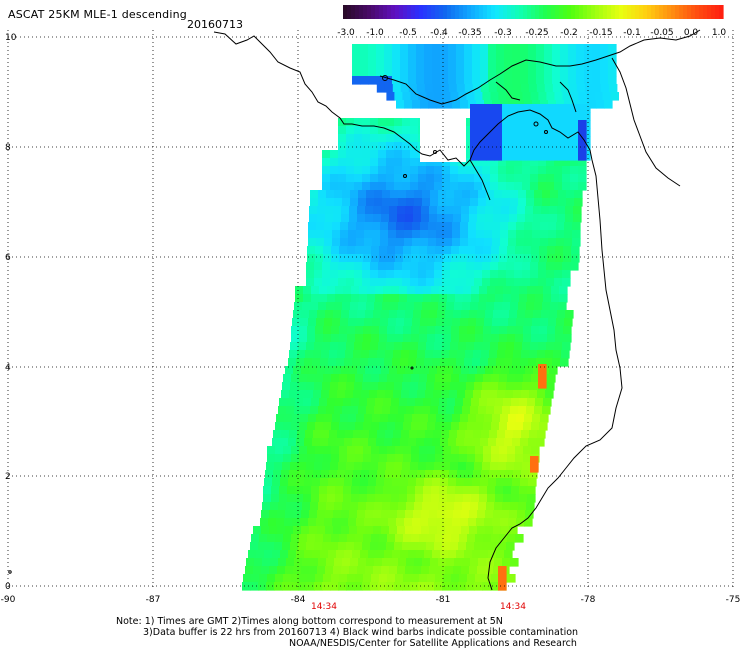 The height and width of the screenshot is (650, 740). I want to click on lon-tick-label: -75, so click(733, 600).